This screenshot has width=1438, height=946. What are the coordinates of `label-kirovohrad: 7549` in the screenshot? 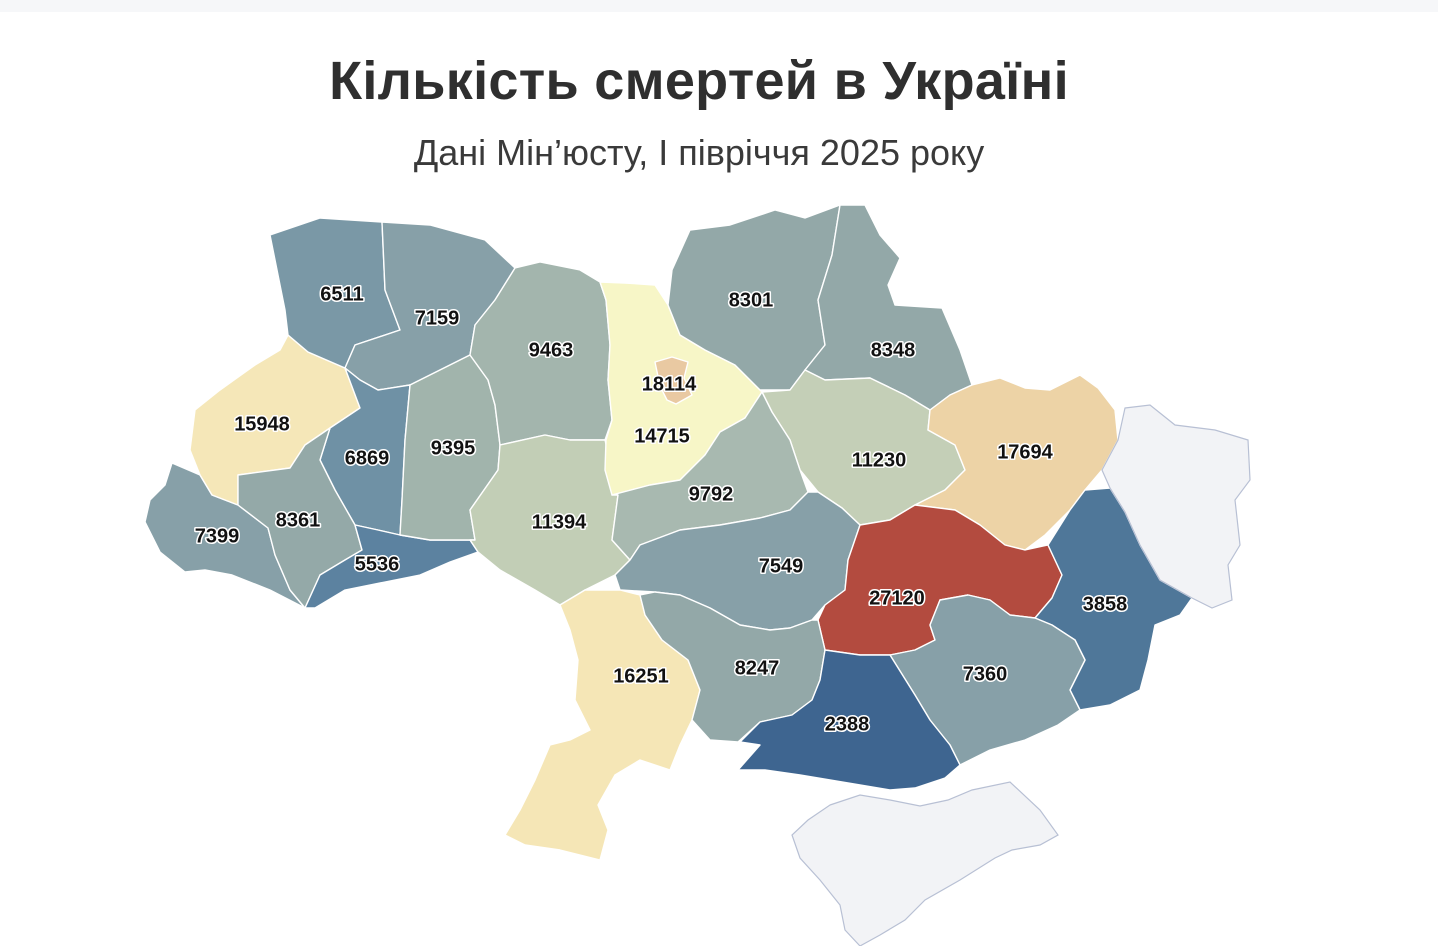 It's located at (781, 566).